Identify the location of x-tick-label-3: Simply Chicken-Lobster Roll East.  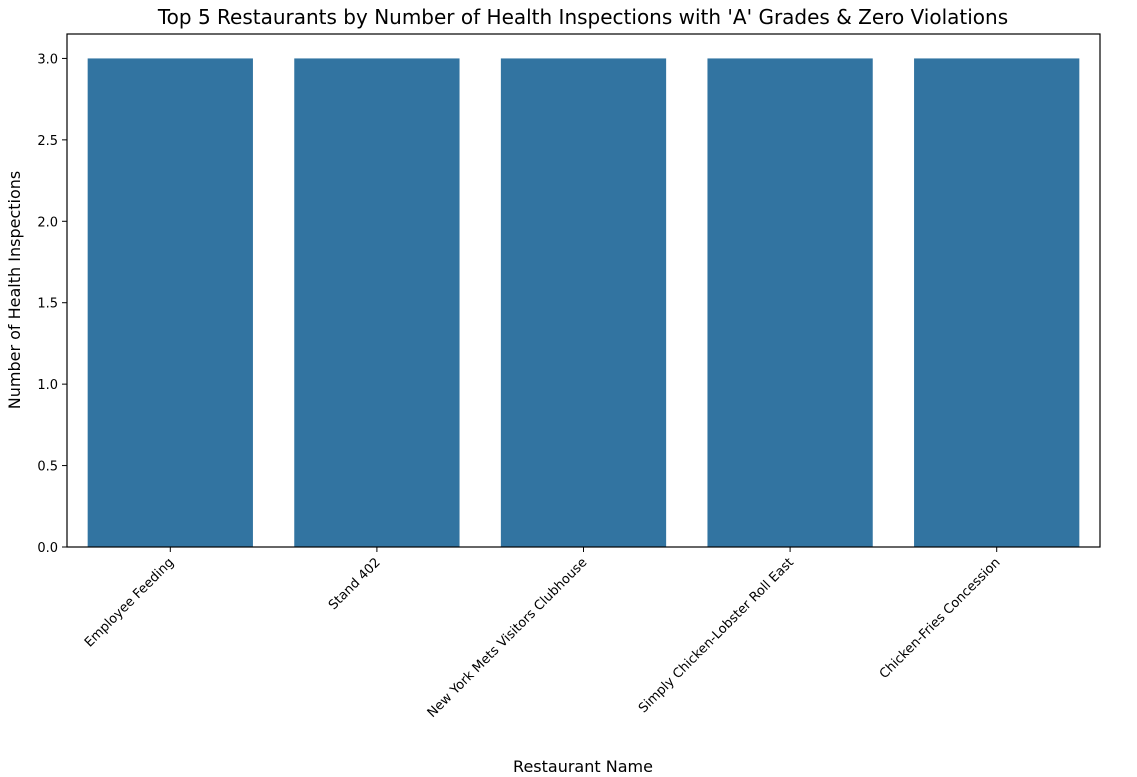
(716, 635).